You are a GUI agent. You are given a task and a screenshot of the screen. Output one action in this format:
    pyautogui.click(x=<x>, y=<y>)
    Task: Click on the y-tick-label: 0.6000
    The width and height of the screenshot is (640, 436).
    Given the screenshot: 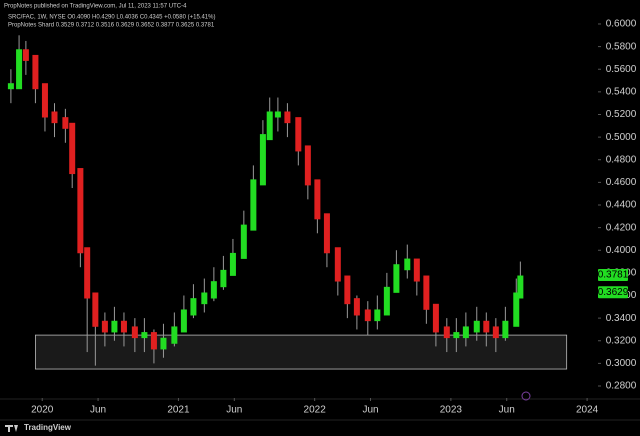 What is the action you would take?
    pyautogui.click(x=621, y=24)
    